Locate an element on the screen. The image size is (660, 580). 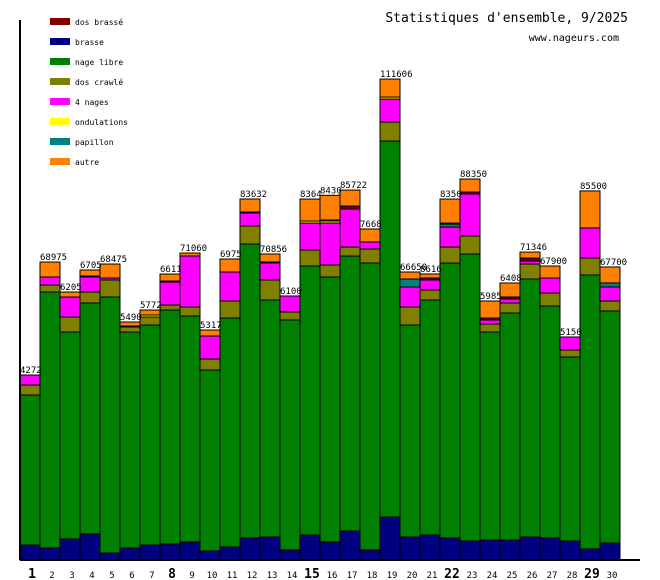
legend-swatch-dos-brasse is located at coordinates (60, 21).